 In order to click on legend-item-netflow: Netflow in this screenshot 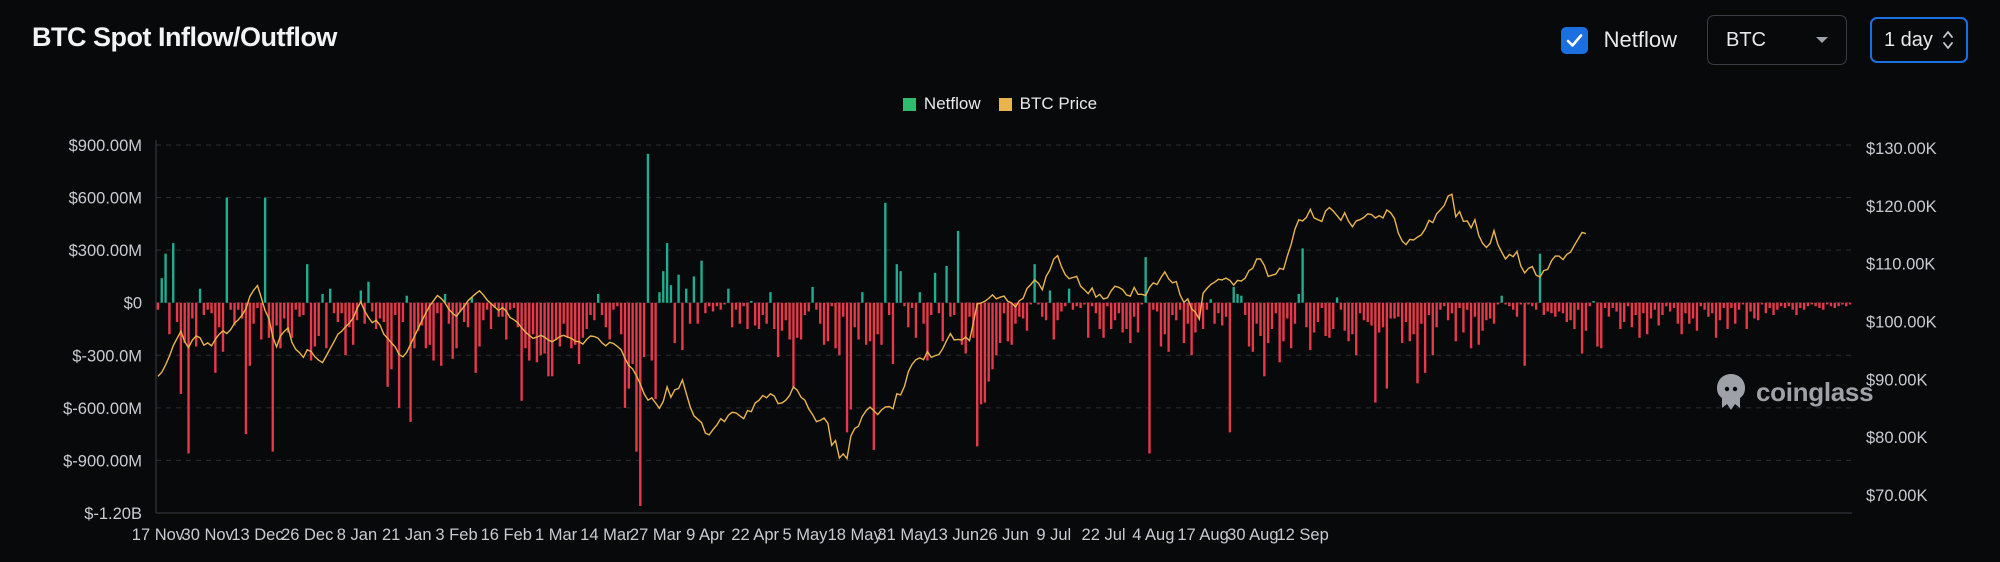, I will do `click(941, 104)`.